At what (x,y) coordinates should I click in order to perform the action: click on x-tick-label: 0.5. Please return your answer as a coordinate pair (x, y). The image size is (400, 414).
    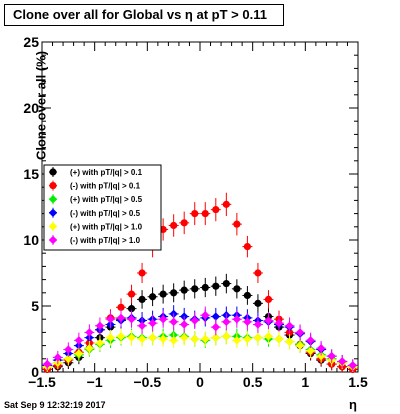
    Looking at the image, I should click on (253, 382).